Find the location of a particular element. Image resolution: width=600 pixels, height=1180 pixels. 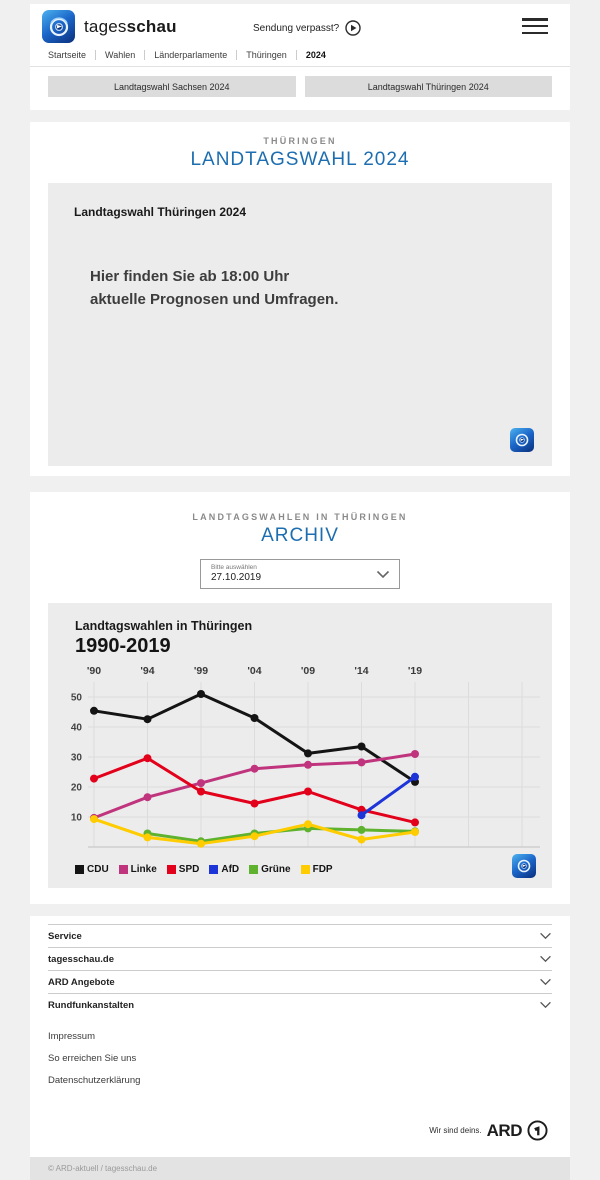

brand-light: tages is located at coordinates (105, 26).